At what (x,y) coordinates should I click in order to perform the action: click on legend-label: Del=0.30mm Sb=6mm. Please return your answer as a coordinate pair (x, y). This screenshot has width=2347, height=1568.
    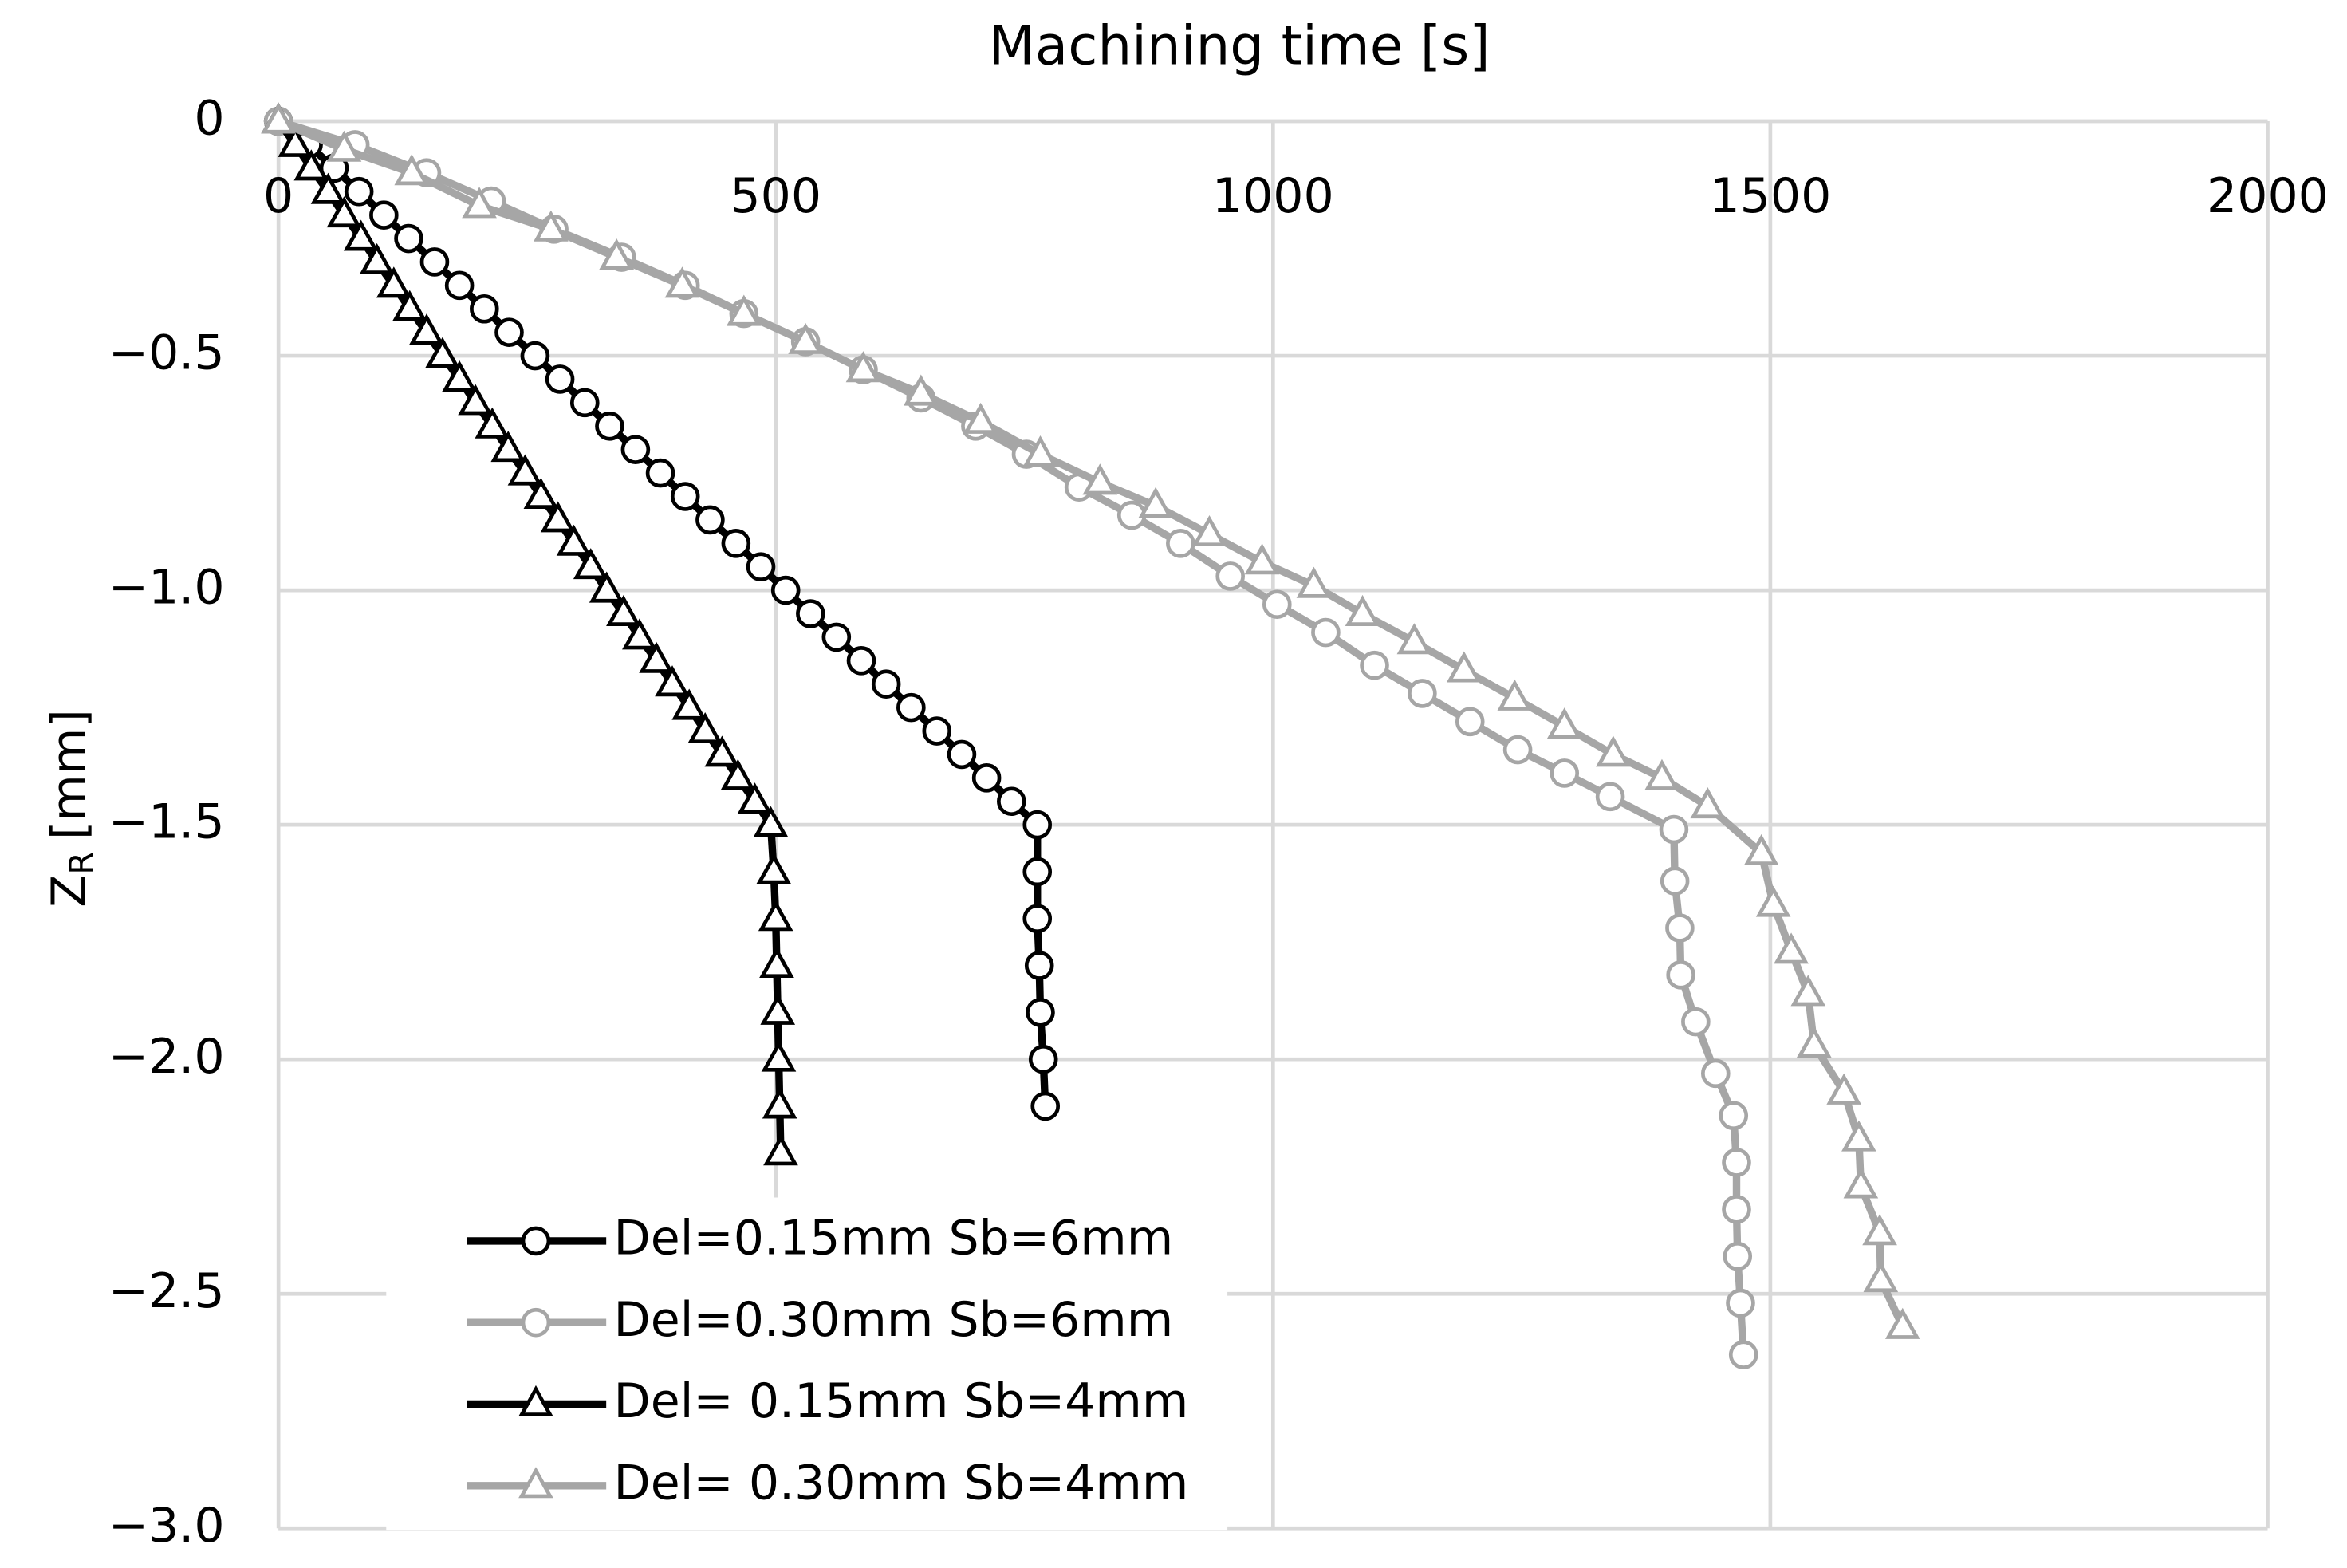
    Looking at the image, I should click on (894, 1320).